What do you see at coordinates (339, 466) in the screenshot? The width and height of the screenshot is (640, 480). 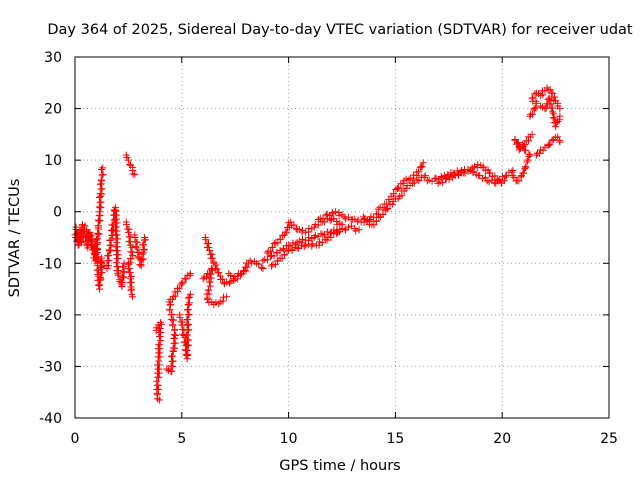 I see `x-axis-label: GPS time / hours` at bounding box center [339, 466].